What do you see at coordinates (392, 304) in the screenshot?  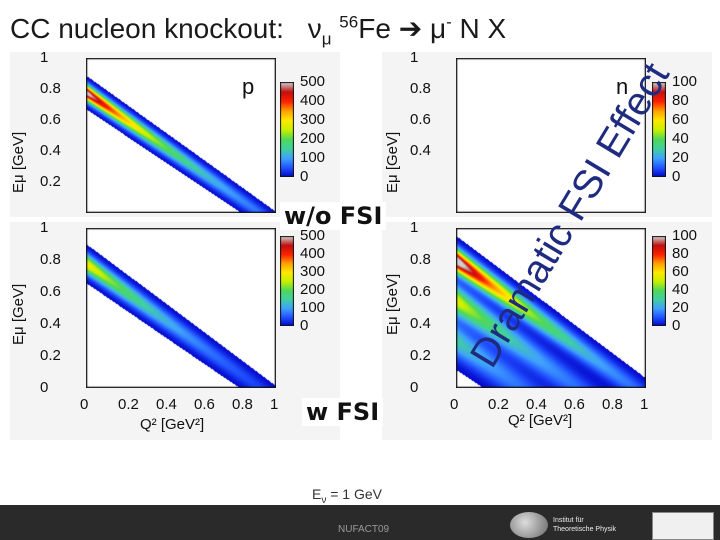 I see `y-axis-label-bottom-right: Eμ [GeV]` at bounding box center [392, 304].